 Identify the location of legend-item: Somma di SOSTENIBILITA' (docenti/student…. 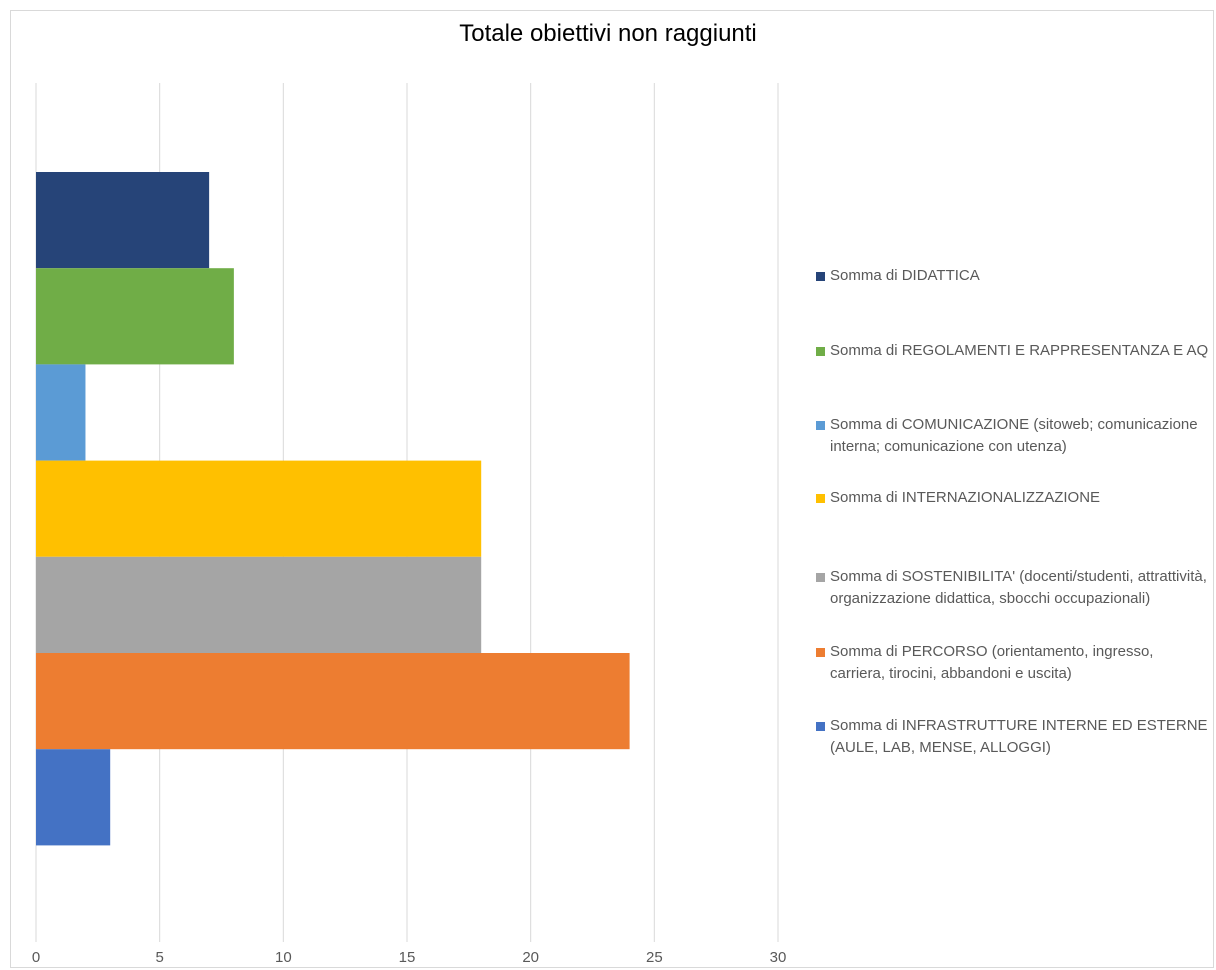
(1013, 588).